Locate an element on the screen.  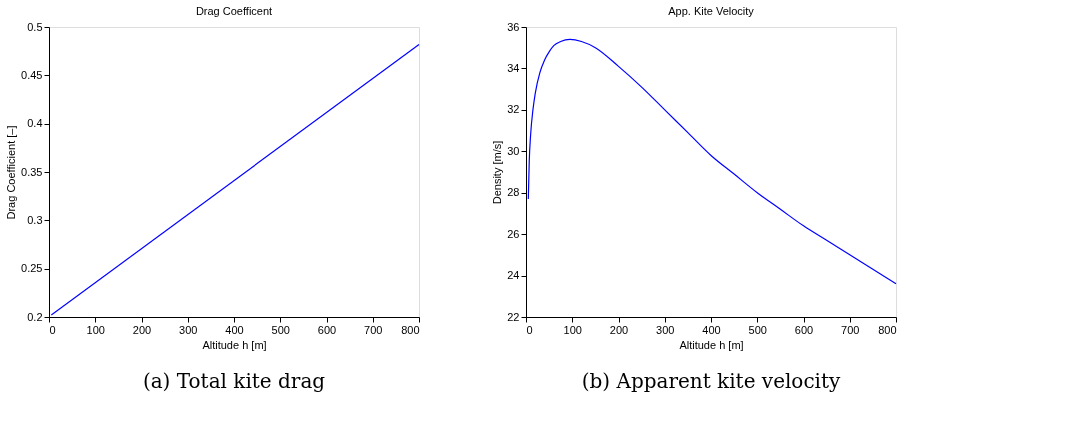
y-tick-label: 30 is located at coordinates (513, 150).